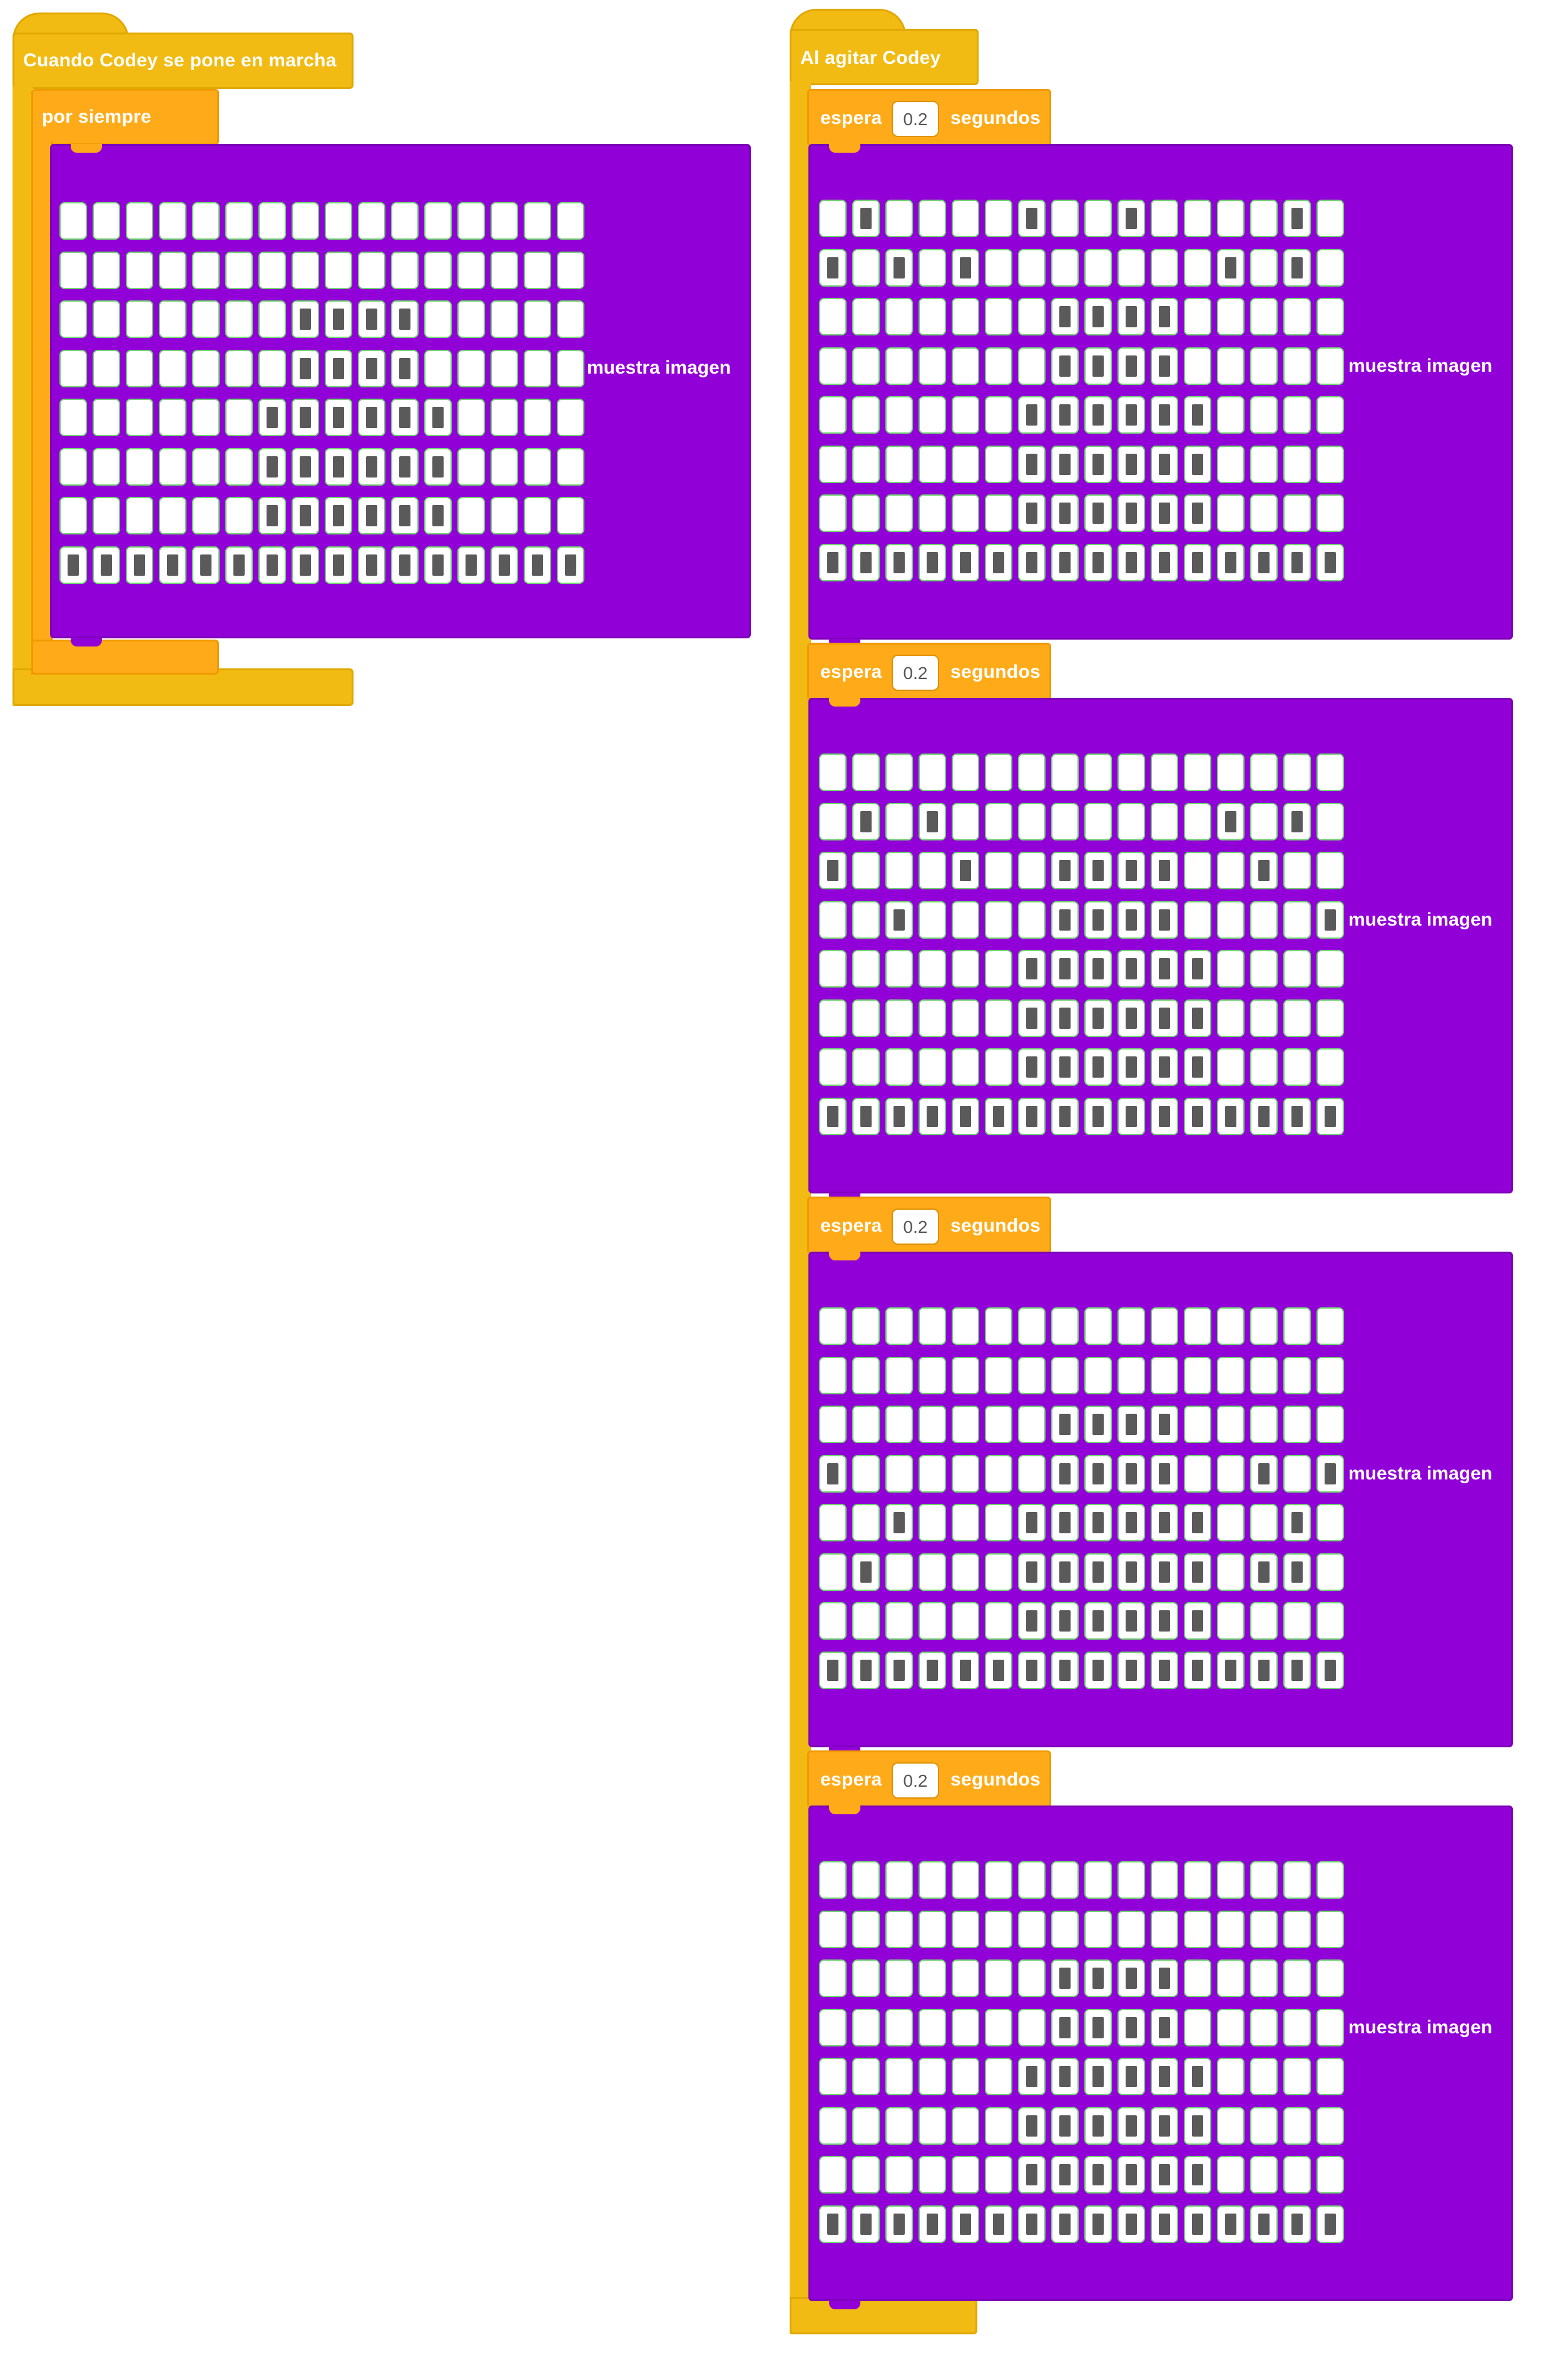 The width and height of the screenshot is (1568, 2365). I want to click on show-image-block: muestra imagen, so click(1160, 2058).